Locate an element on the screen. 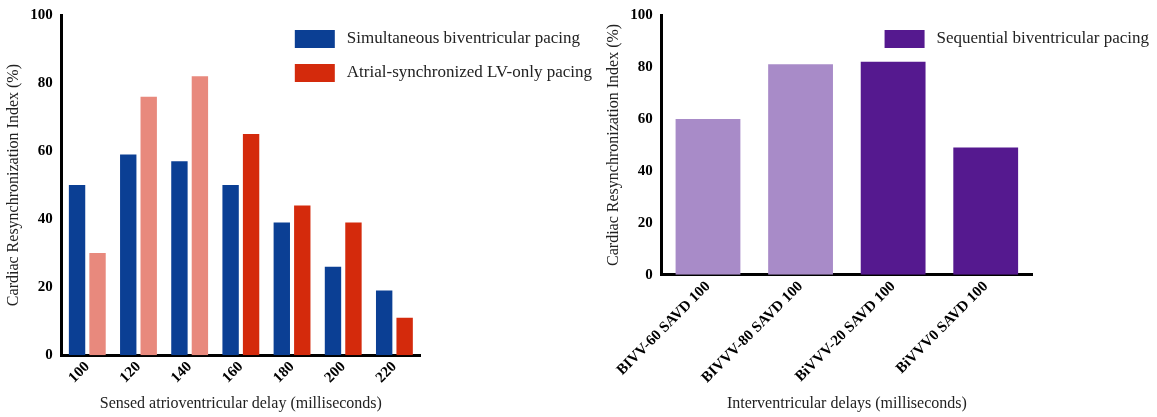 The image size is (1157, 417). x-axis-title: Sensed atrioventricular delay (milliseconds) is located at coordinates (240, 402).